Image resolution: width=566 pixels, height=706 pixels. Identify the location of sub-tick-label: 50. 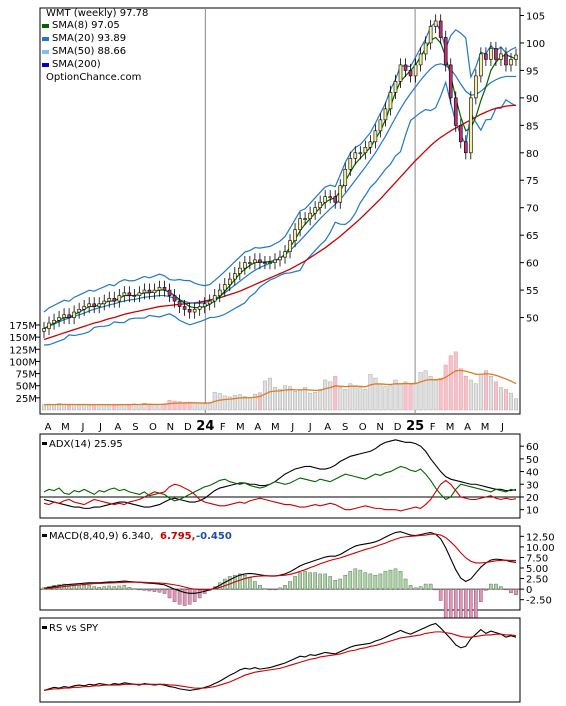
(532, 460).